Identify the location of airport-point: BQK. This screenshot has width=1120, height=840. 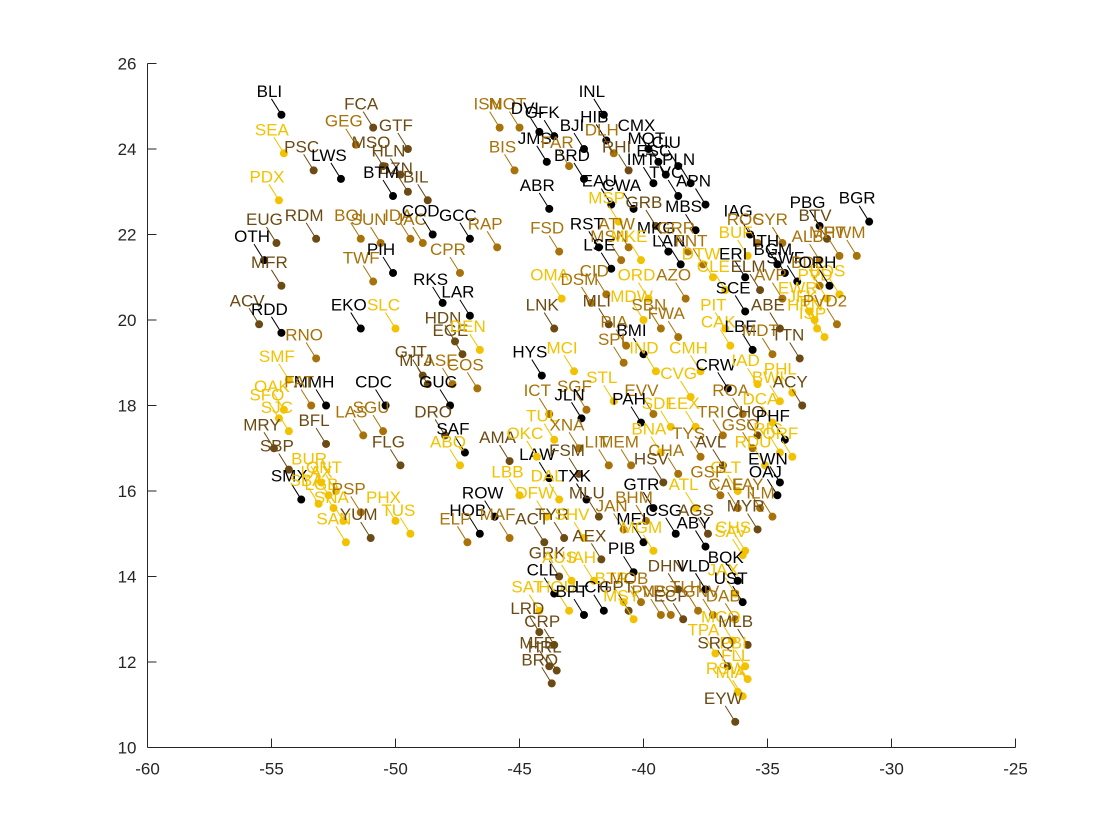
(726, 566).